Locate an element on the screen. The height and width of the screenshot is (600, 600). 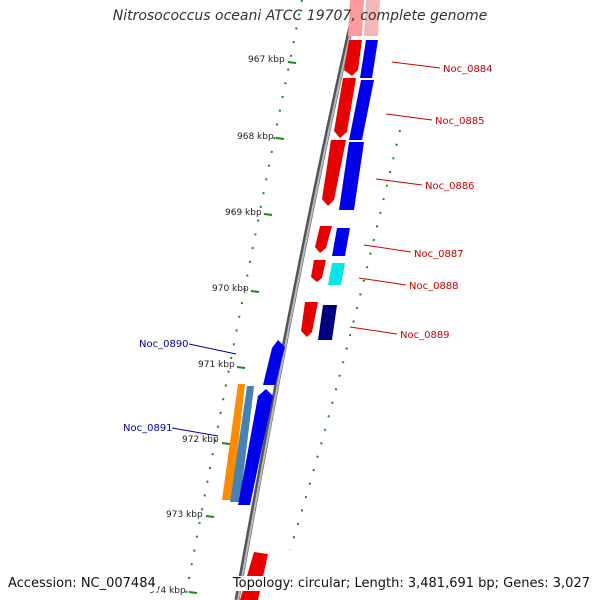
feature-track-inner is located at coordinates (253, 422).